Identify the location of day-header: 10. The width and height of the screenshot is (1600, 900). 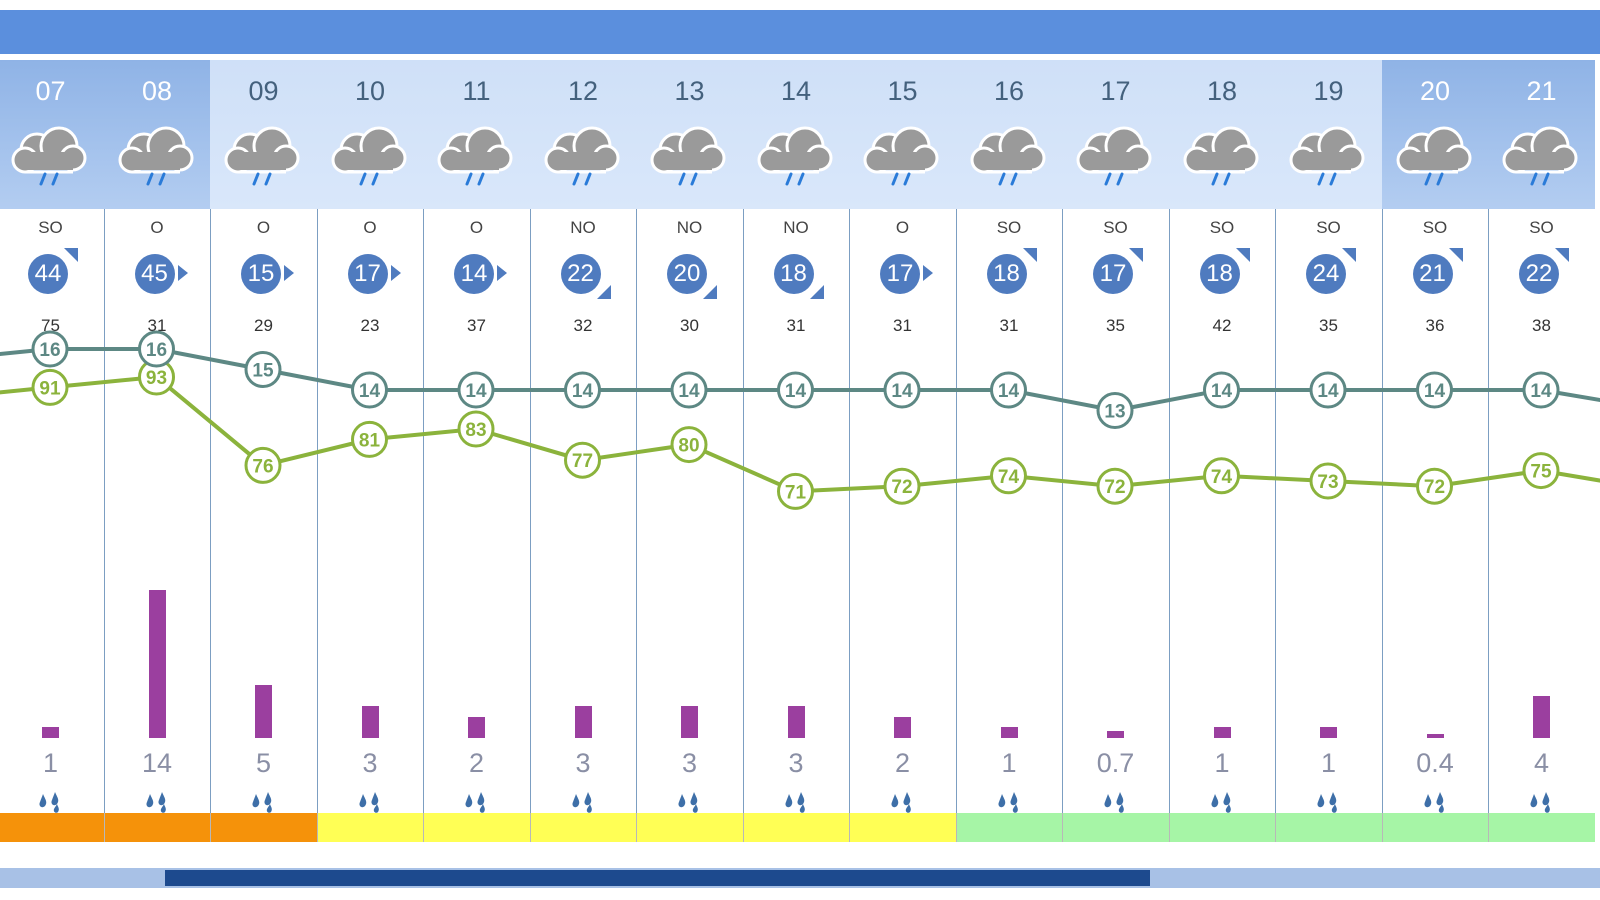
(370, 134).